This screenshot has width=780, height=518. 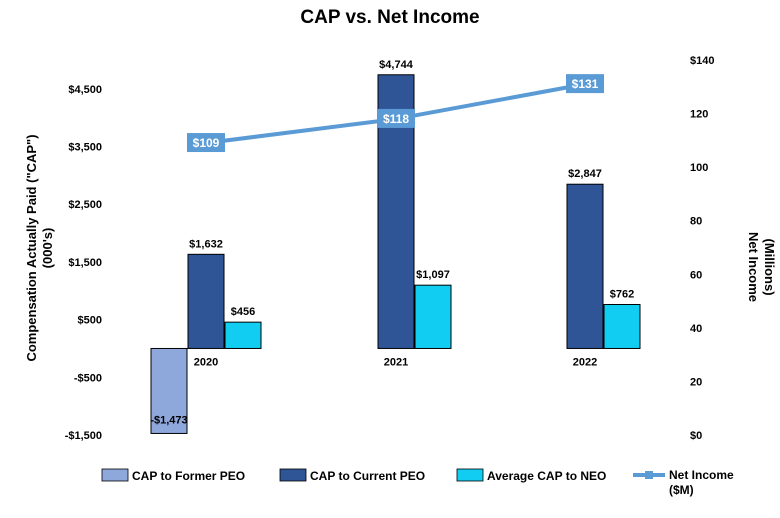 What do you see at coordinates (85, 90) in the screenshot?
I see `left-axis-tick-label: $4,500` at bounding box center [85, 90].